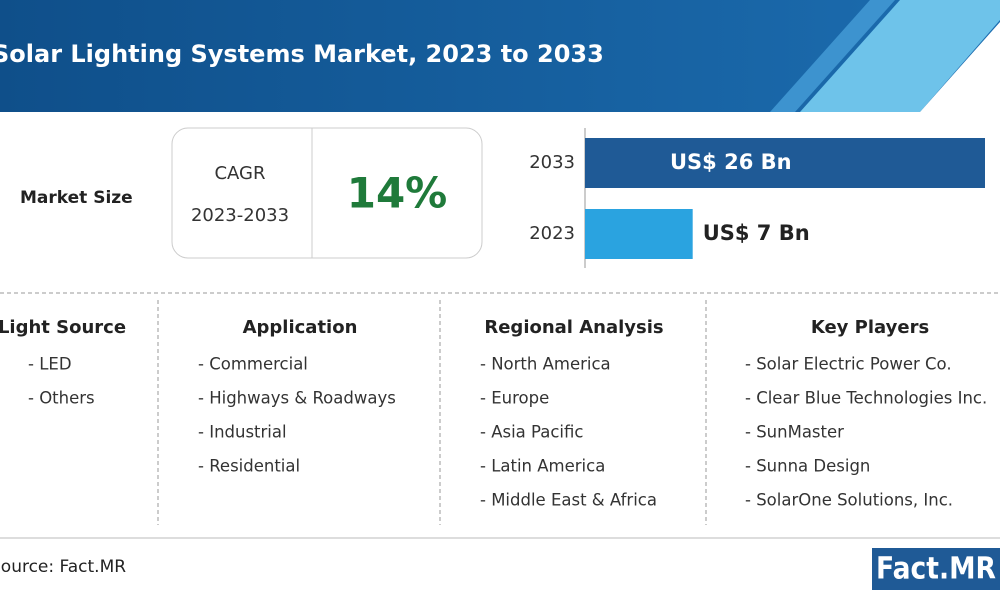  What do you see at coordinates (552, 233) in the screenshot?
I see `bar-category: 2023` at bounding box center [552, 233].